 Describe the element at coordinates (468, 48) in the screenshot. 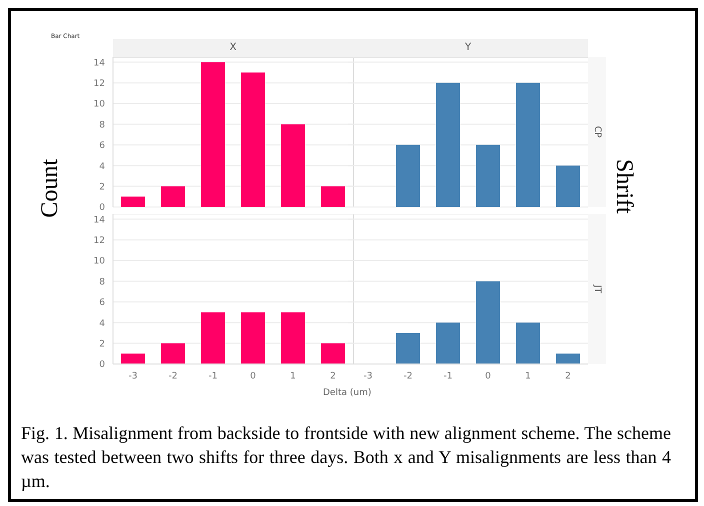

I see `chart-title: Y` at that location.